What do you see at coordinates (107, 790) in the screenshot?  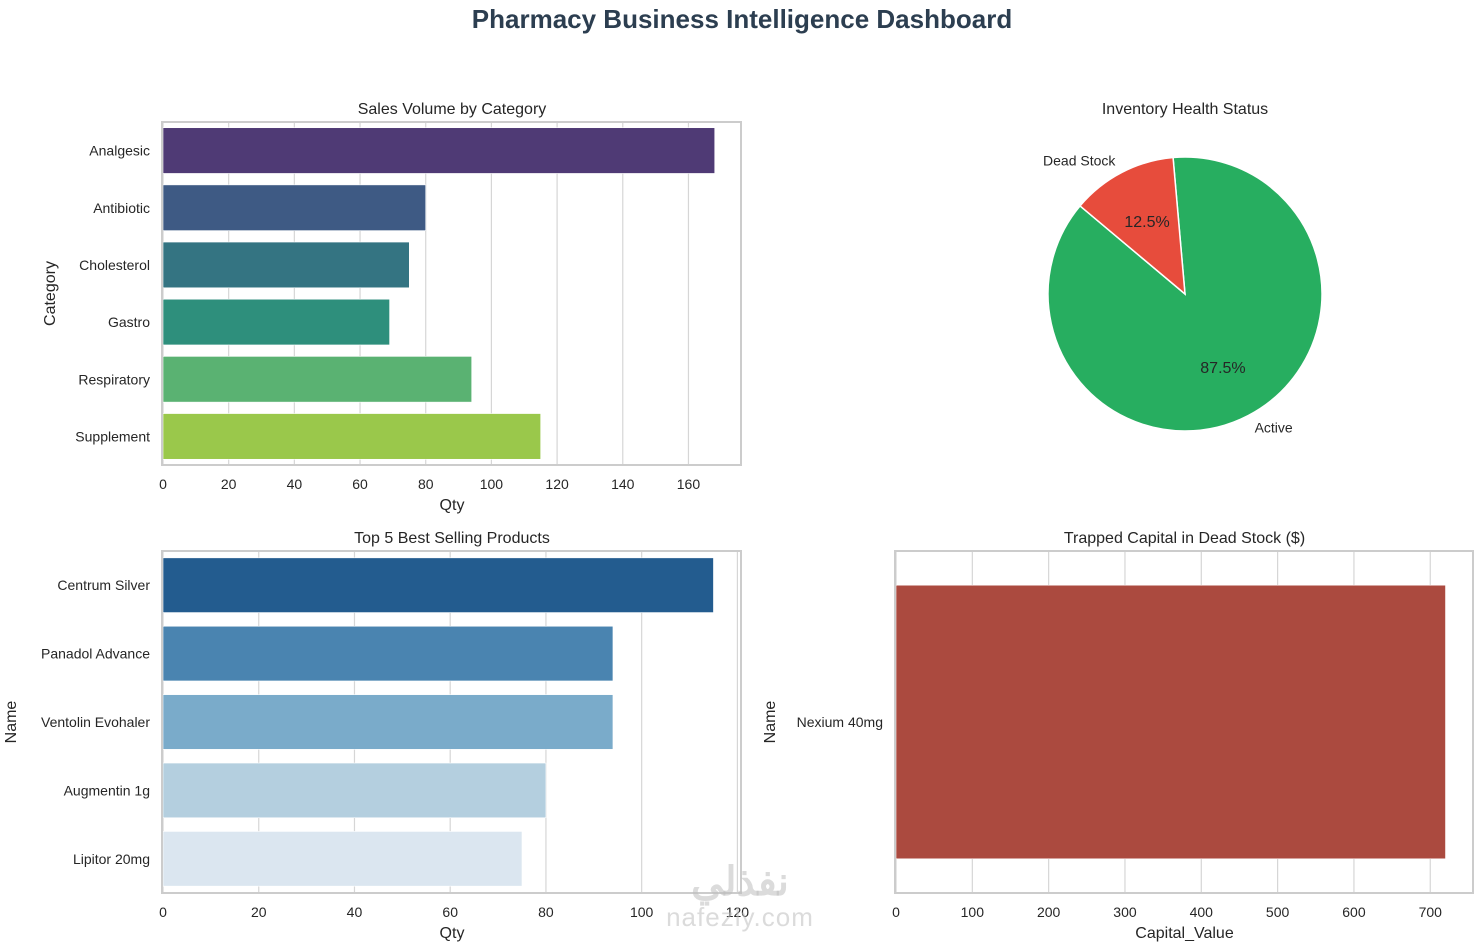 I see `y-tick-label: Augmentin 1g` at bounding box center [107, 790].